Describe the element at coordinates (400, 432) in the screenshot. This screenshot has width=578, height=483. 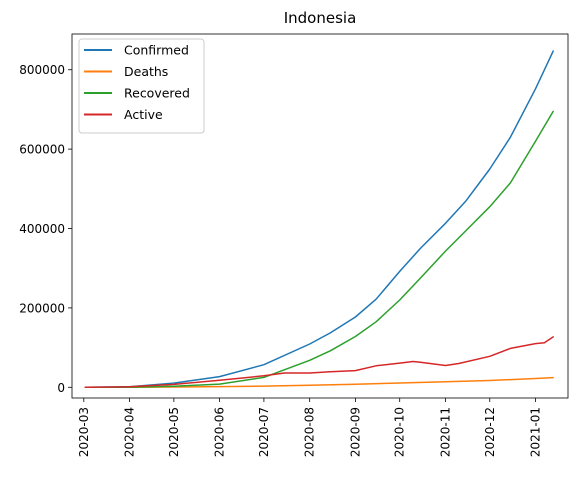
I see `x-tick-label: 2020-10` at that location.